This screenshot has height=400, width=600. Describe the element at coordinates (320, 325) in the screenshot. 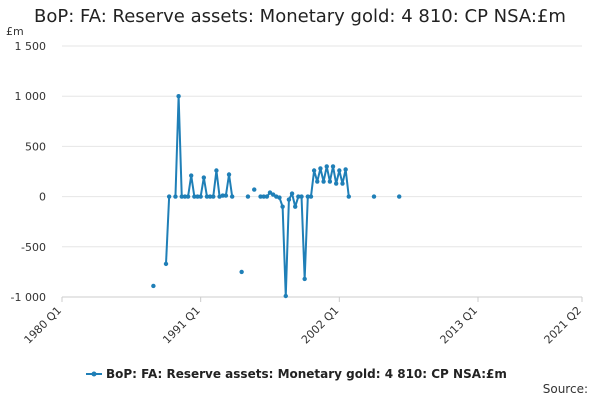

I see `x-tick-label: 2002 Q1` at that location.